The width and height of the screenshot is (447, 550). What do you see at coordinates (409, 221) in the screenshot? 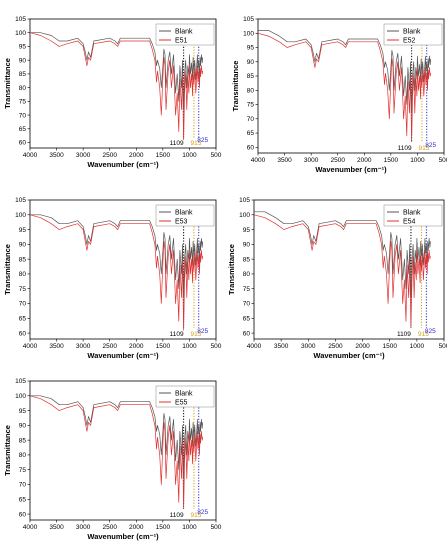
I see `legend-label-e54: E54` at bounding box center [409, 221].